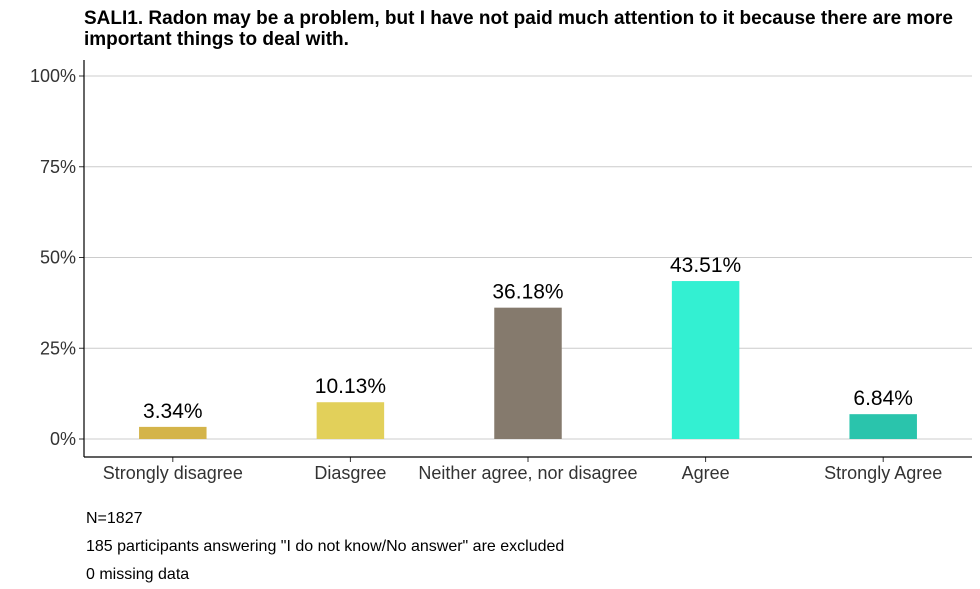 This screenshot has width=980, height=589. I want to click on y-axis-ticks: 0% 25% 50% 75% 100%, so click(57, 257).